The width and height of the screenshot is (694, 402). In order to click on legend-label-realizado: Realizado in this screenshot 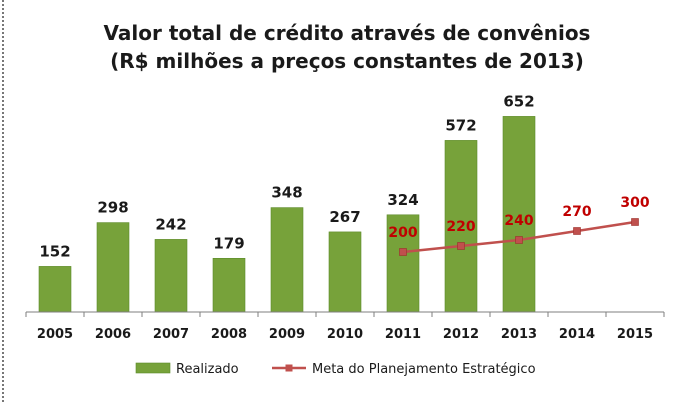, I will do `click(207, 369)`.